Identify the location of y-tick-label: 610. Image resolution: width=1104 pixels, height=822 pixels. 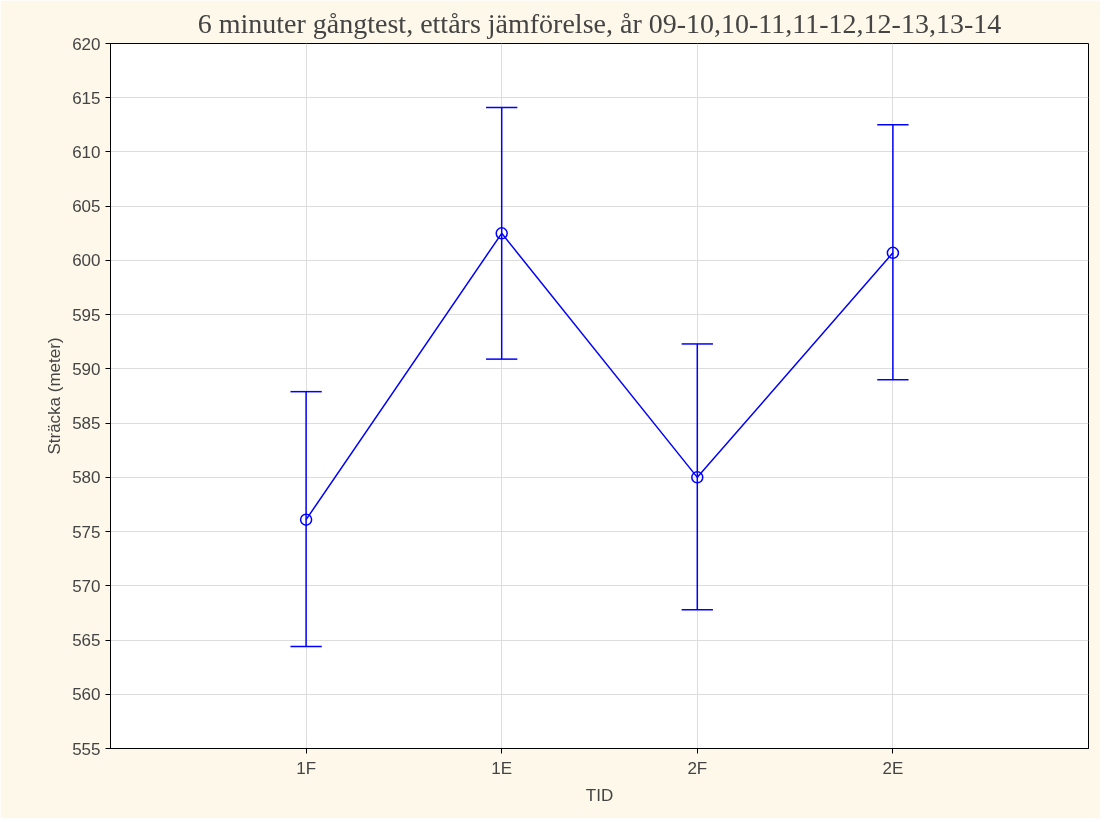
(86, 152).